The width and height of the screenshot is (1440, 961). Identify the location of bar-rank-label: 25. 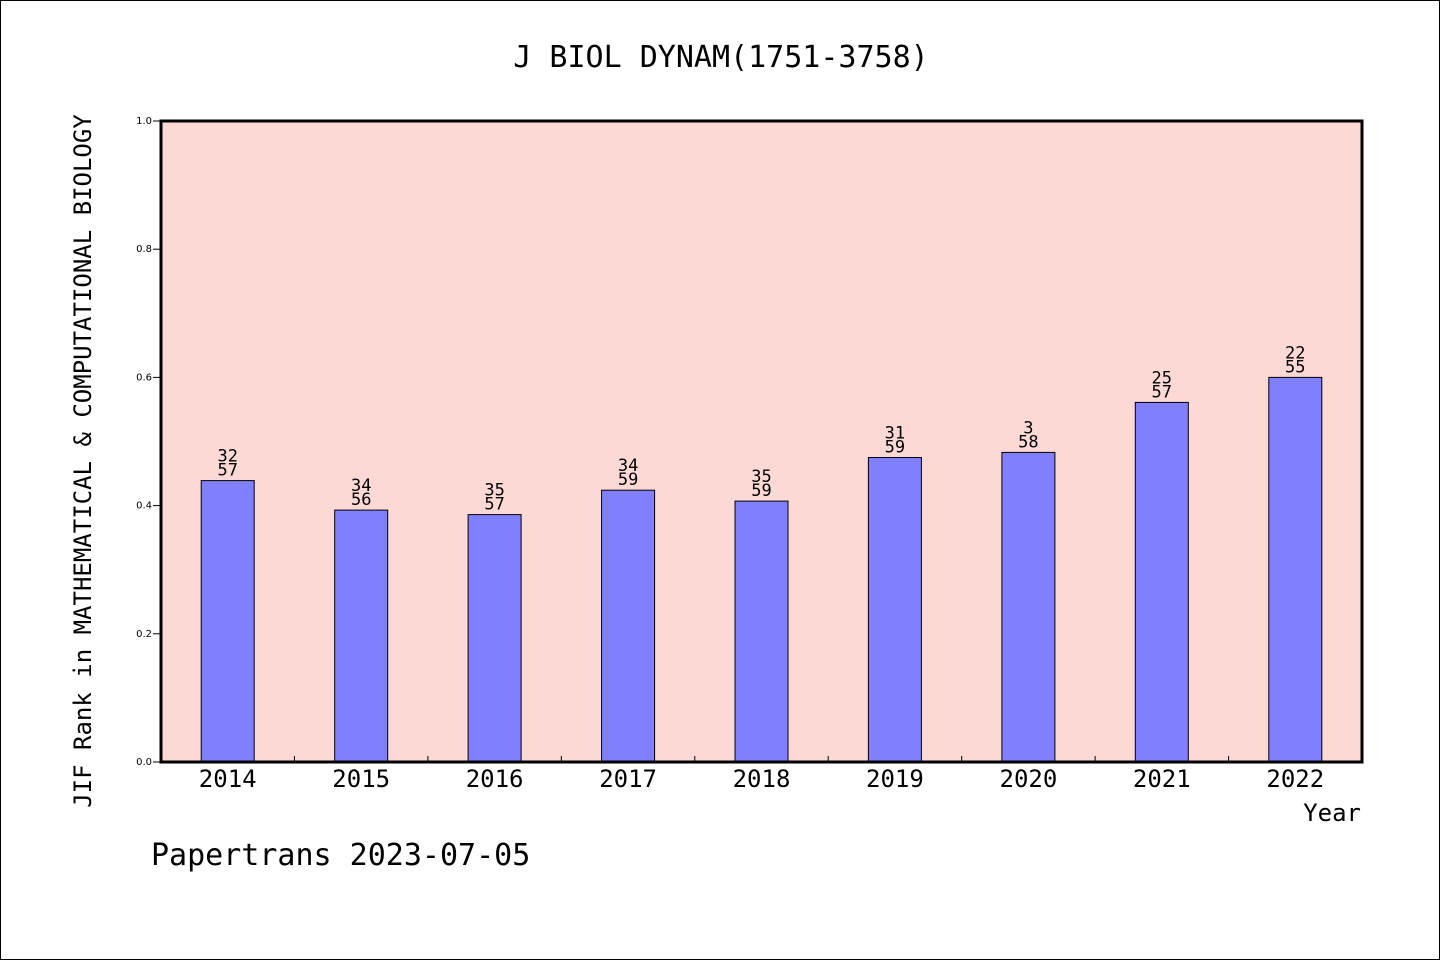
(1162, 378).